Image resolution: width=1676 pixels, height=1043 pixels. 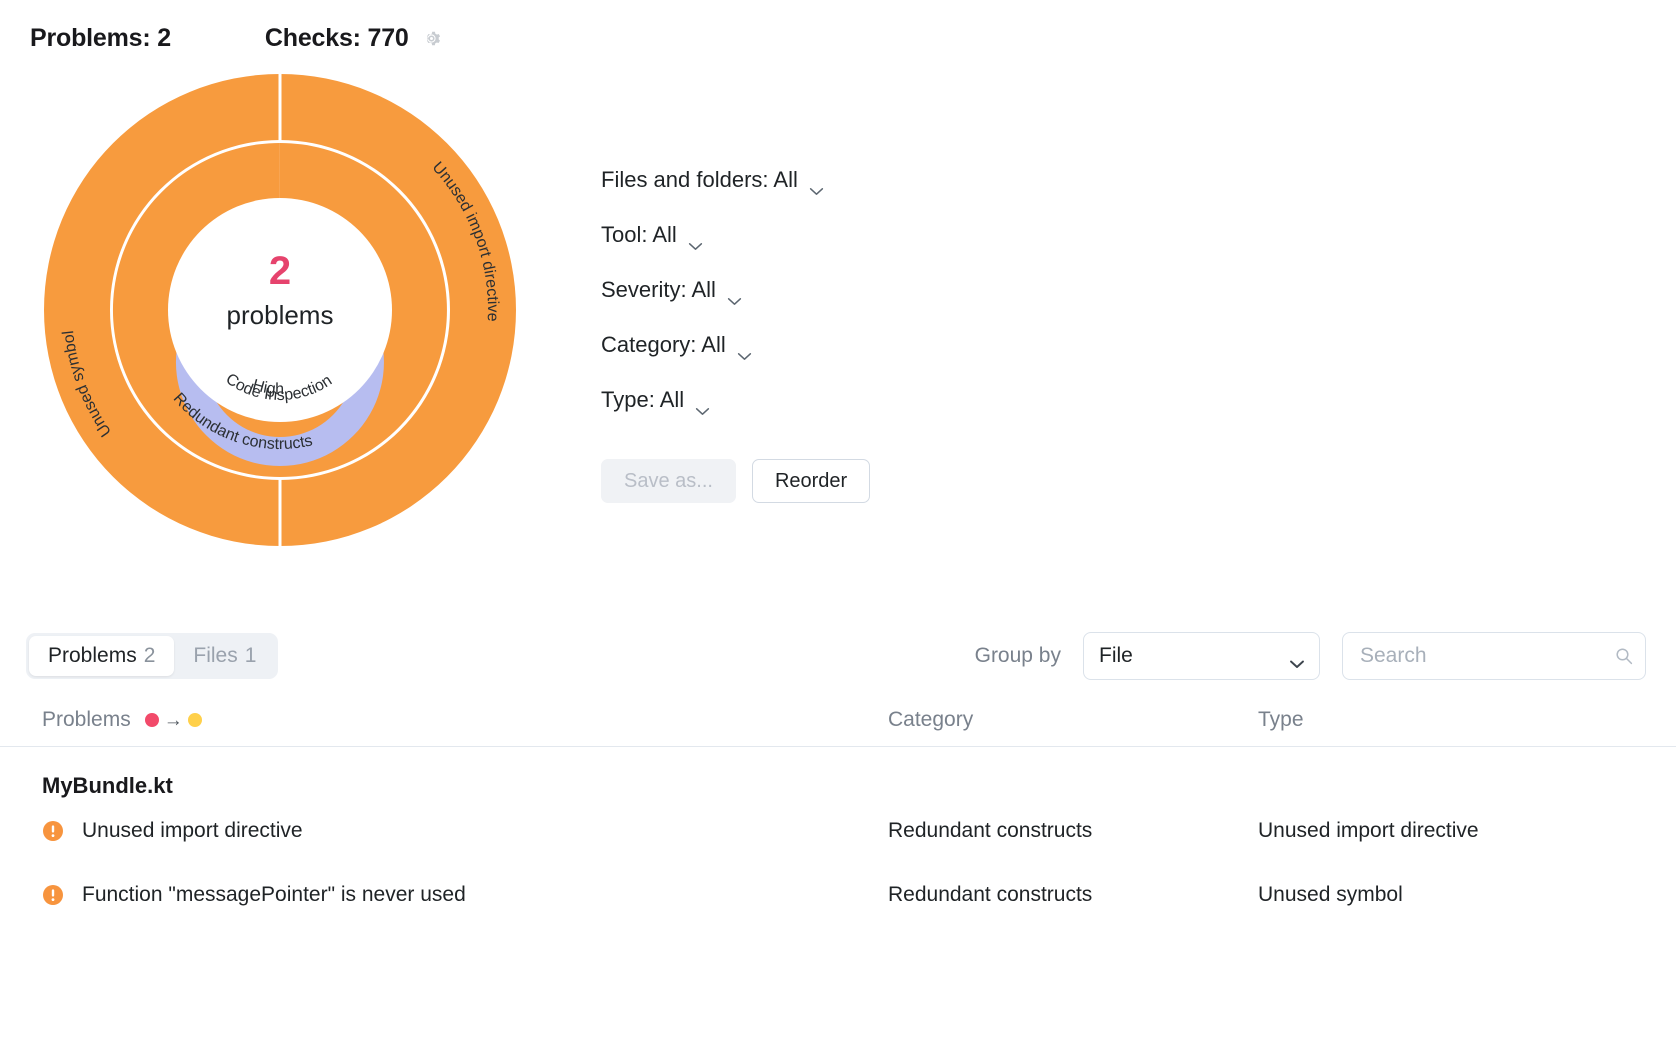 I want to click on filter-tool-label: Tool: All, so click(x=639, y=234).